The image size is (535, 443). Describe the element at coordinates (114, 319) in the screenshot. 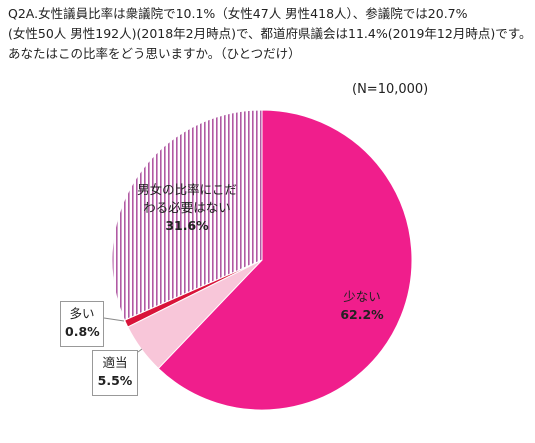

I see `leader-line-ooi` at that location.